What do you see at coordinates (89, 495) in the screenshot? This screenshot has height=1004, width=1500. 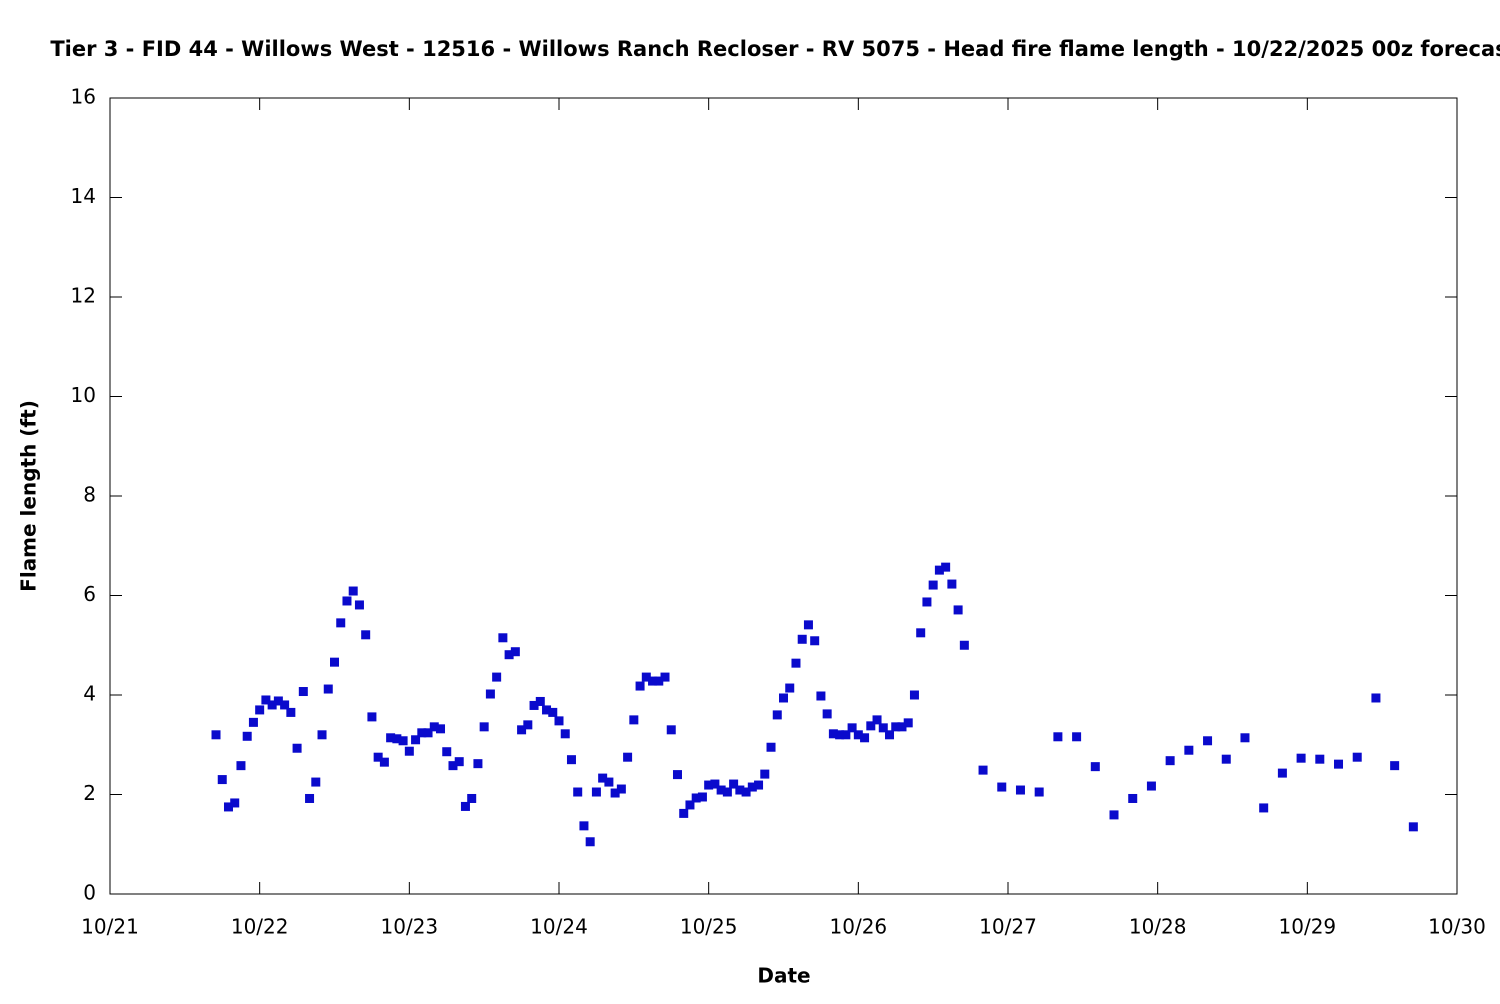 I see `y-tick-label: 8` at bounding box center [89, 495].